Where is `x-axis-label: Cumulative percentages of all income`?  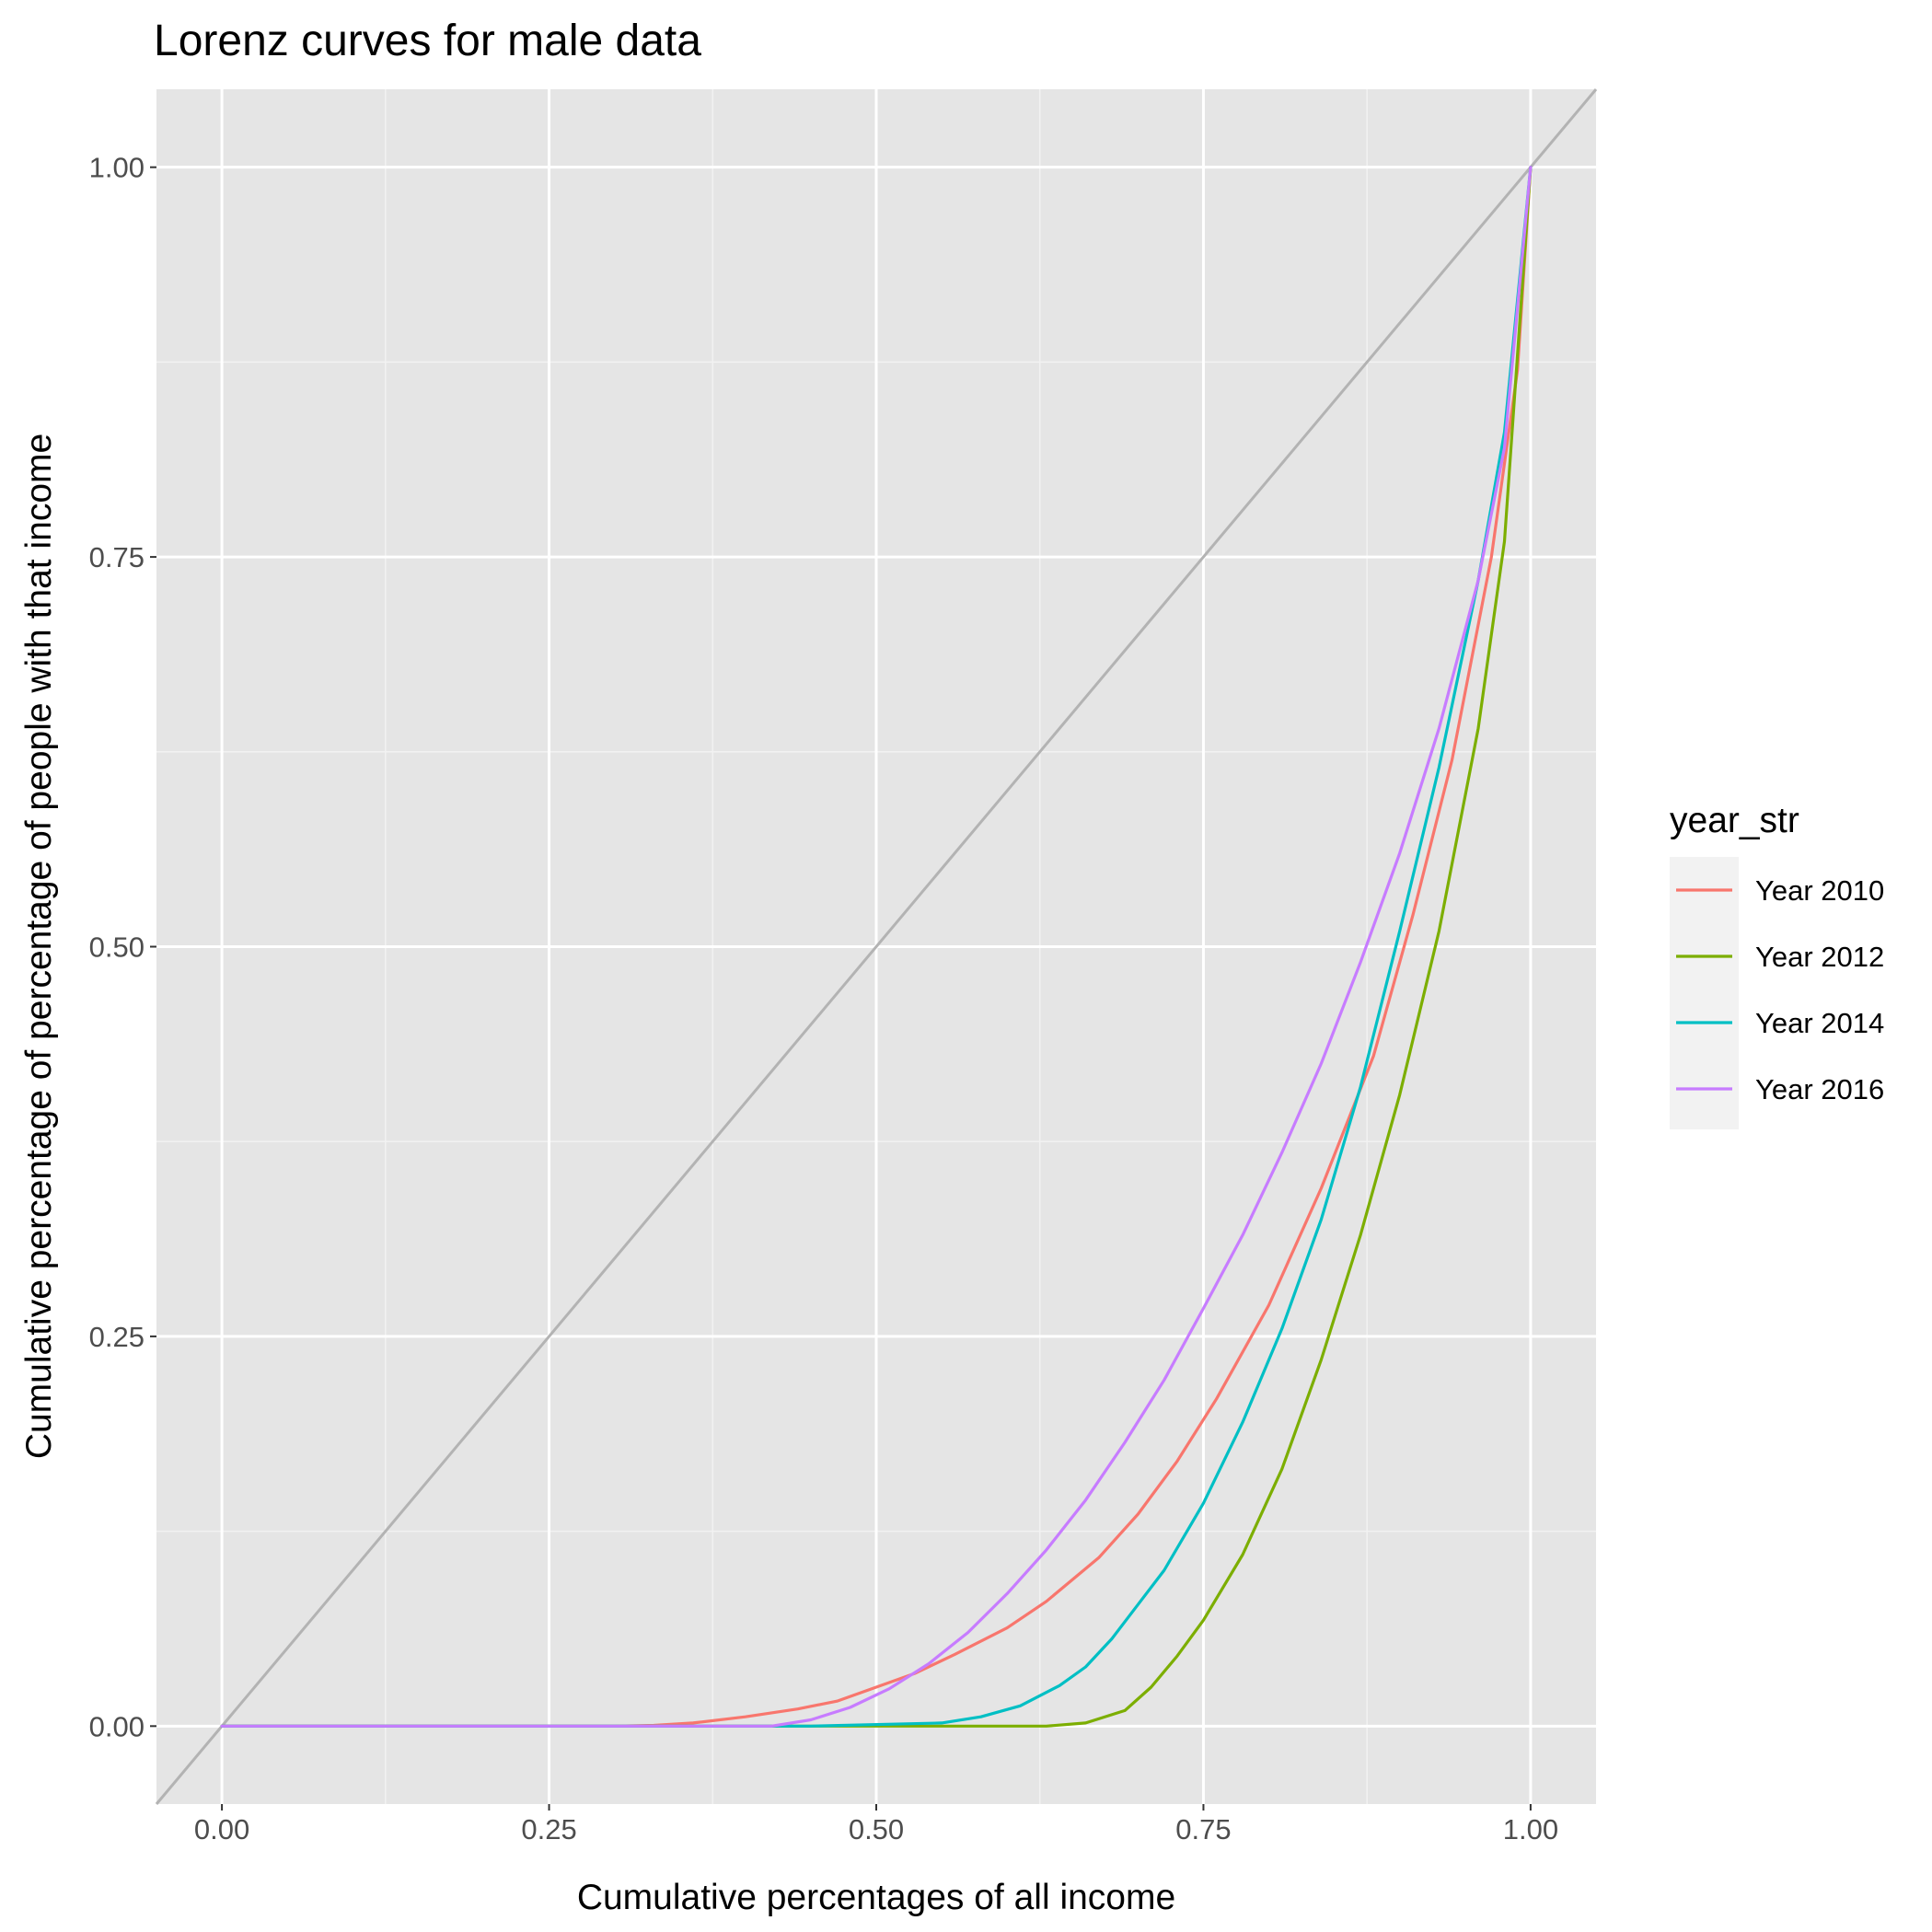
x-axis-label: Cumulative percentages of all income is located at coordinates (876, 1898).